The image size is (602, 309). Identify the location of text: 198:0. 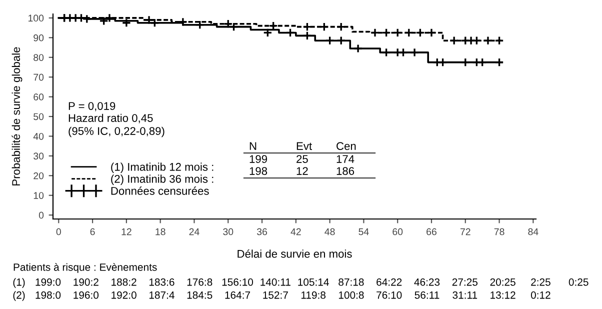
(48, 295).